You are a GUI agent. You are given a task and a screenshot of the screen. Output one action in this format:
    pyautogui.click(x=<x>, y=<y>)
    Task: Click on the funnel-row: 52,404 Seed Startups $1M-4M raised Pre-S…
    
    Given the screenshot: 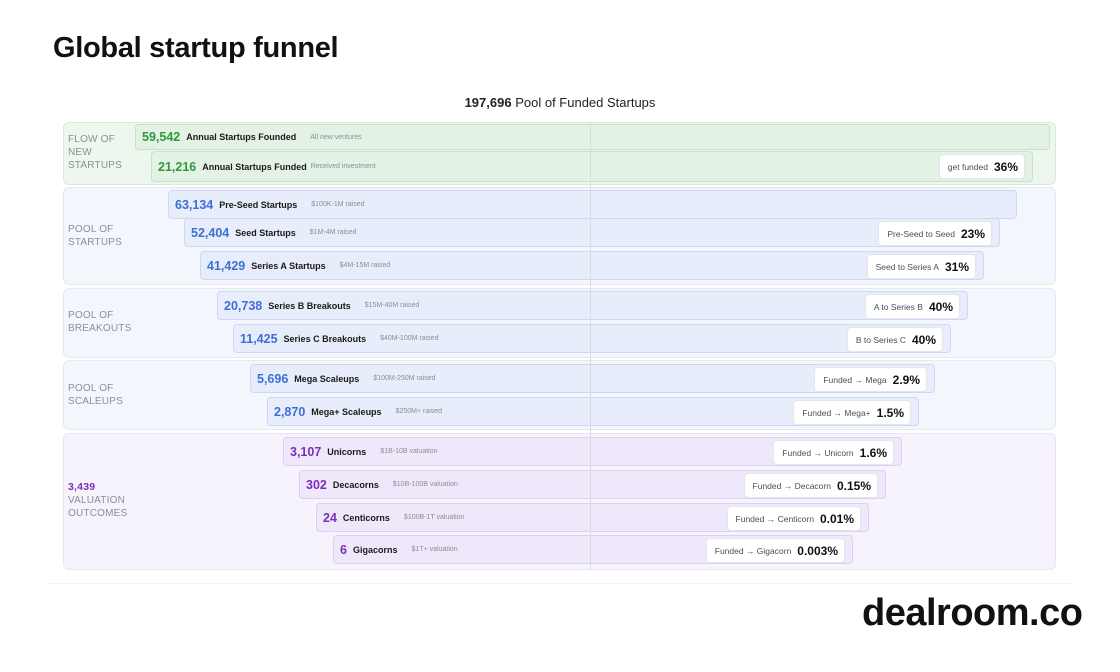 What is the action you would take?
    pyautogui.click(x=592, y=232)
    